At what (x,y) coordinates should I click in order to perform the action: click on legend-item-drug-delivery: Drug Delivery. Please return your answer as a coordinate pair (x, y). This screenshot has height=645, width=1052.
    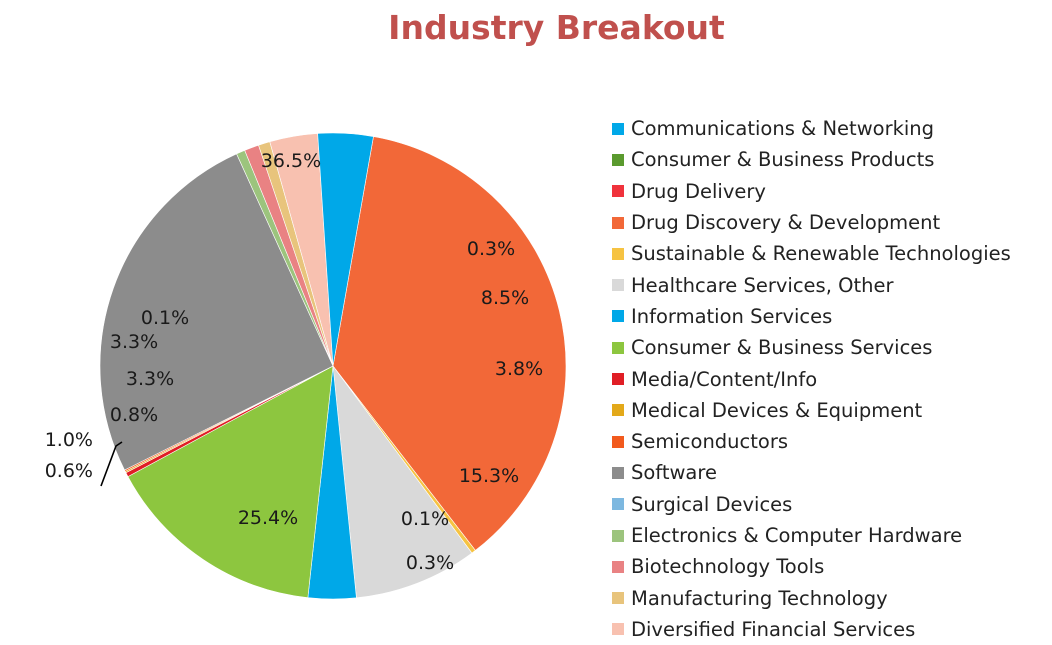
    Looking at the image, I should click on (811, 191).